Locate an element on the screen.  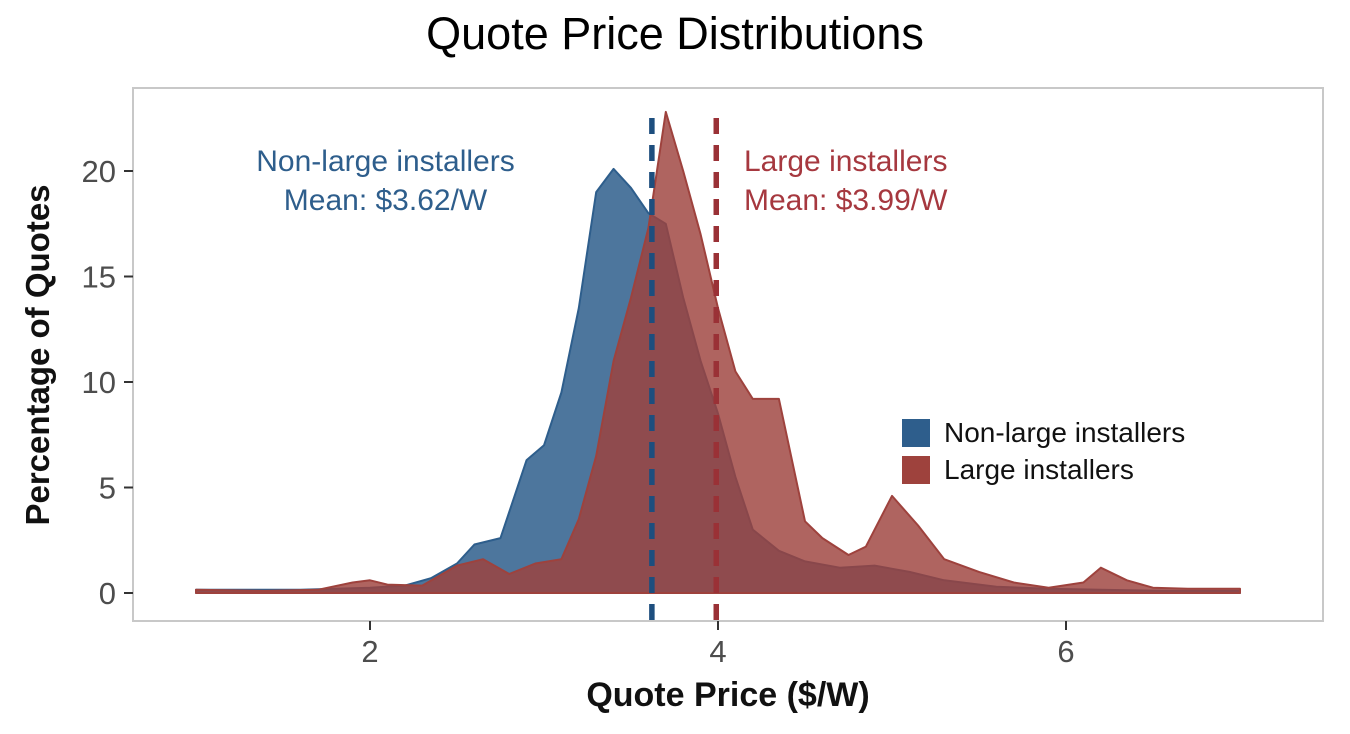
annotation-non-large-mean: Mean: $3.62/W is located at coordinates (385, 200).